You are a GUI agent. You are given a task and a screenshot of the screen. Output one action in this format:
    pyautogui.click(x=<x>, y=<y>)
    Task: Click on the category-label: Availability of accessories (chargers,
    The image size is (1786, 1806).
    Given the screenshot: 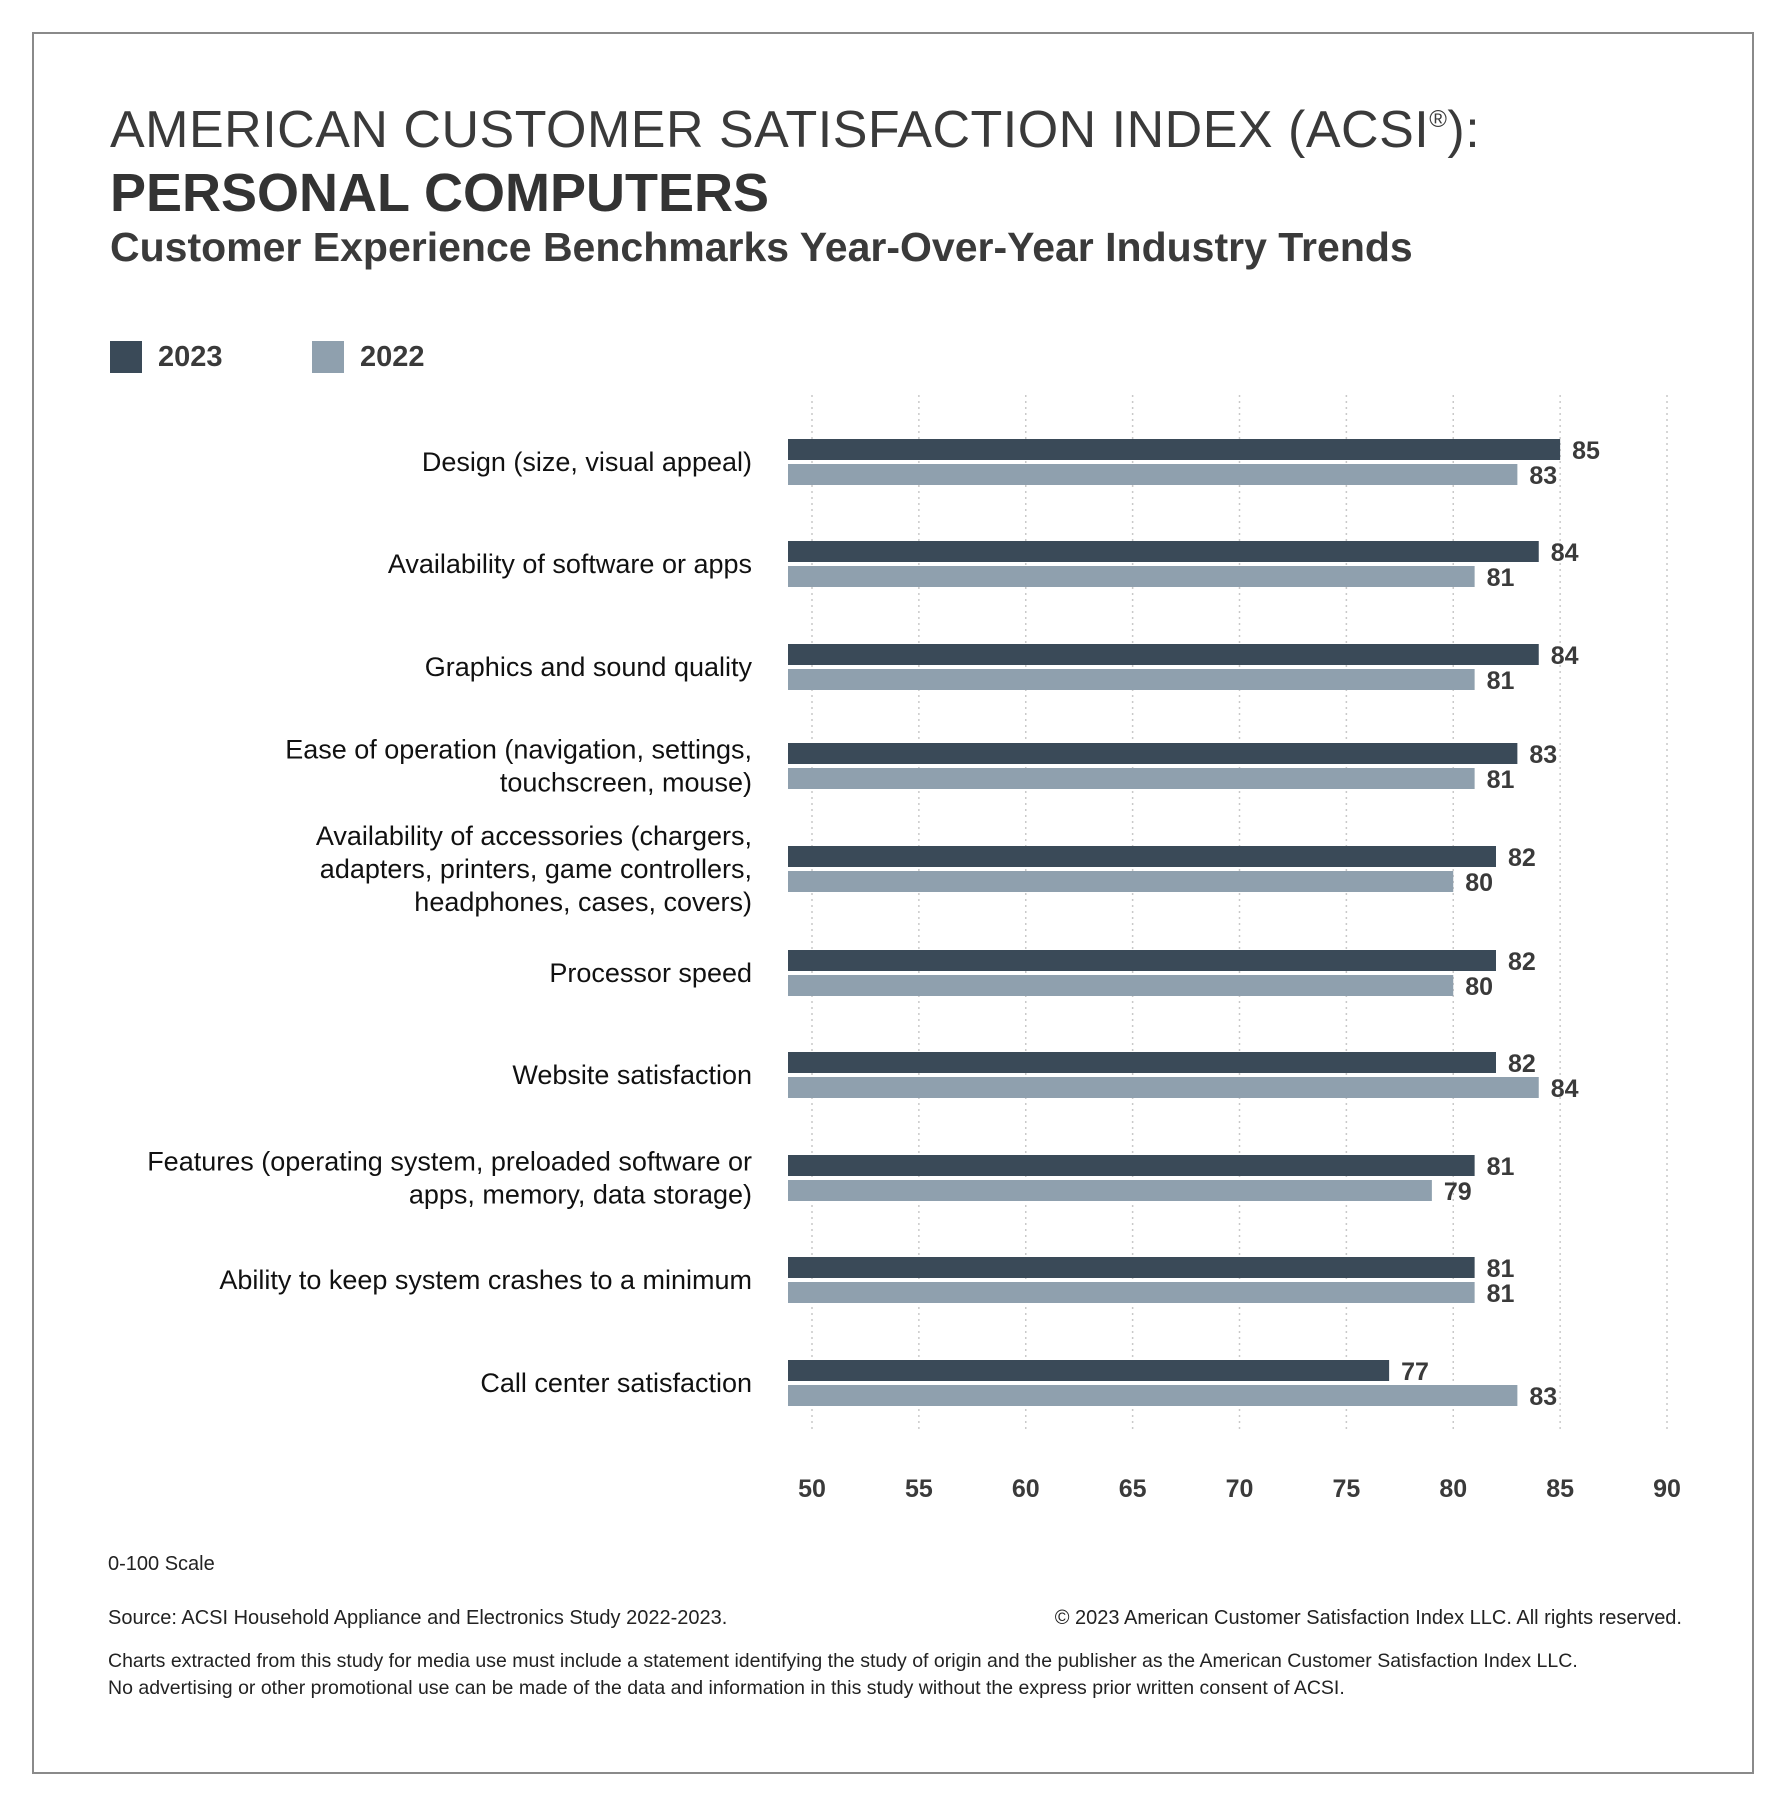 What is the action you would take?
    pyautogui.click(x=534, y=836)
    